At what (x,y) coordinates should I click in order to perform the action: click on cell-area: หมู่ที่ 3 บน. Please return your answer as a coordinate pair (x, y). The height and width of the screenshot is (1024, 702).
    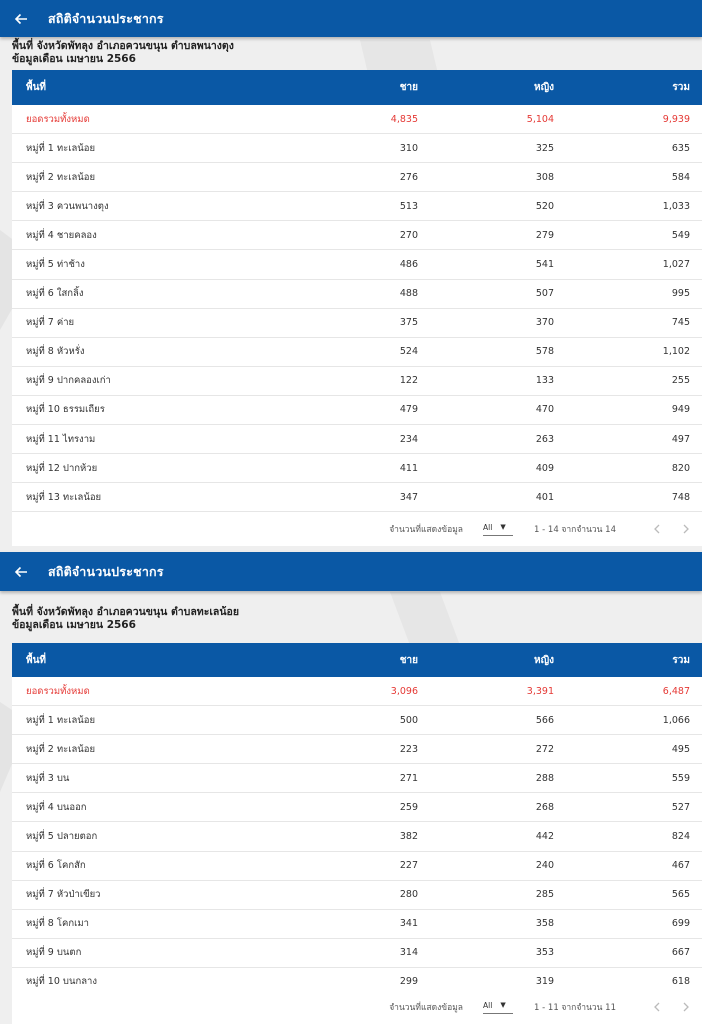
    Looking at the image, I should click on (48, 778).